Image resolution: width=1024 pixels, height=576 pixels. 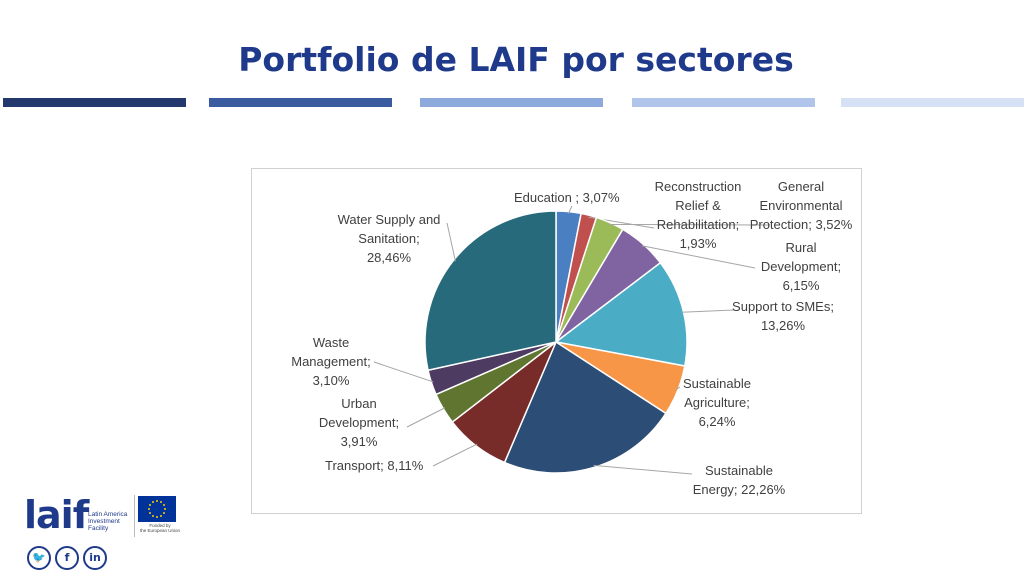 I want to click on eu-funding-caption: Funded by the European Union, so click(x=160, y=528).